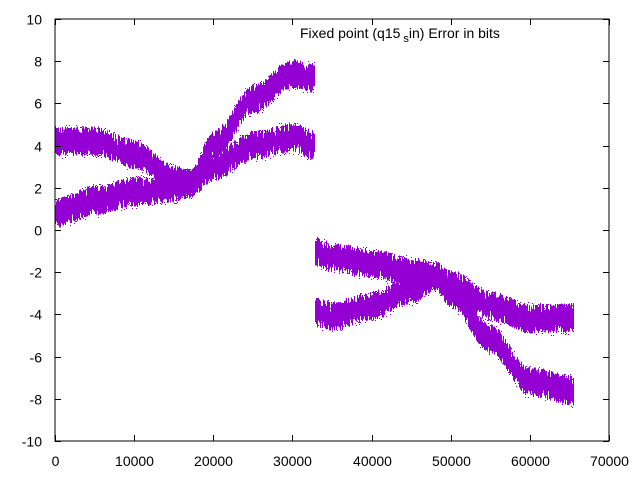  Describe the element at coordinates (38, 189) in the screenshot. I see `y-tick-label: 2` at that location.